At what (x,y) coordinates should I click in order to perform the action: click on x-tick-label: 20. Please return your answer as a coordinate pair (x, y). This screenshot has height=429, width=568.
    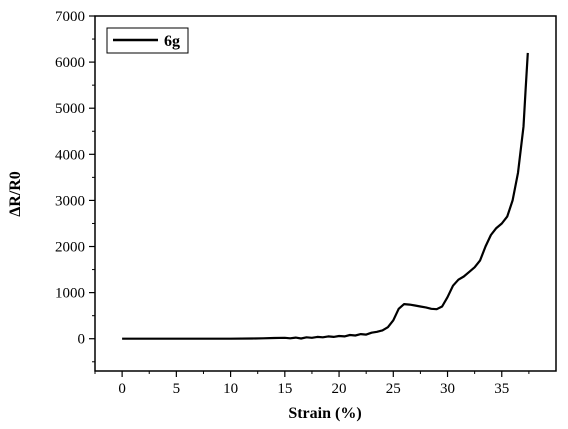
    Looking at the image, I should click on (339, 389).